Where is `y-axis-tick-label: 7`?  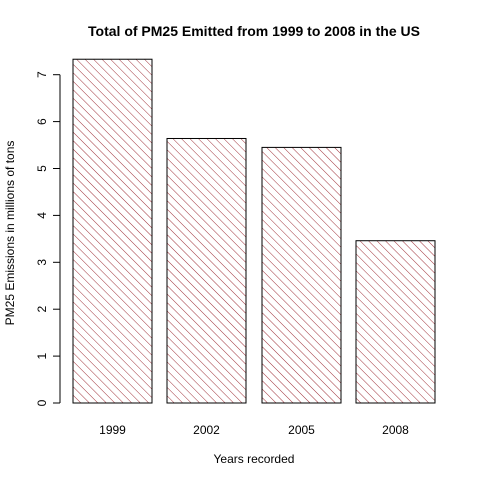 y-axis-tick-label: 7 is located at coordinates (42, 74).